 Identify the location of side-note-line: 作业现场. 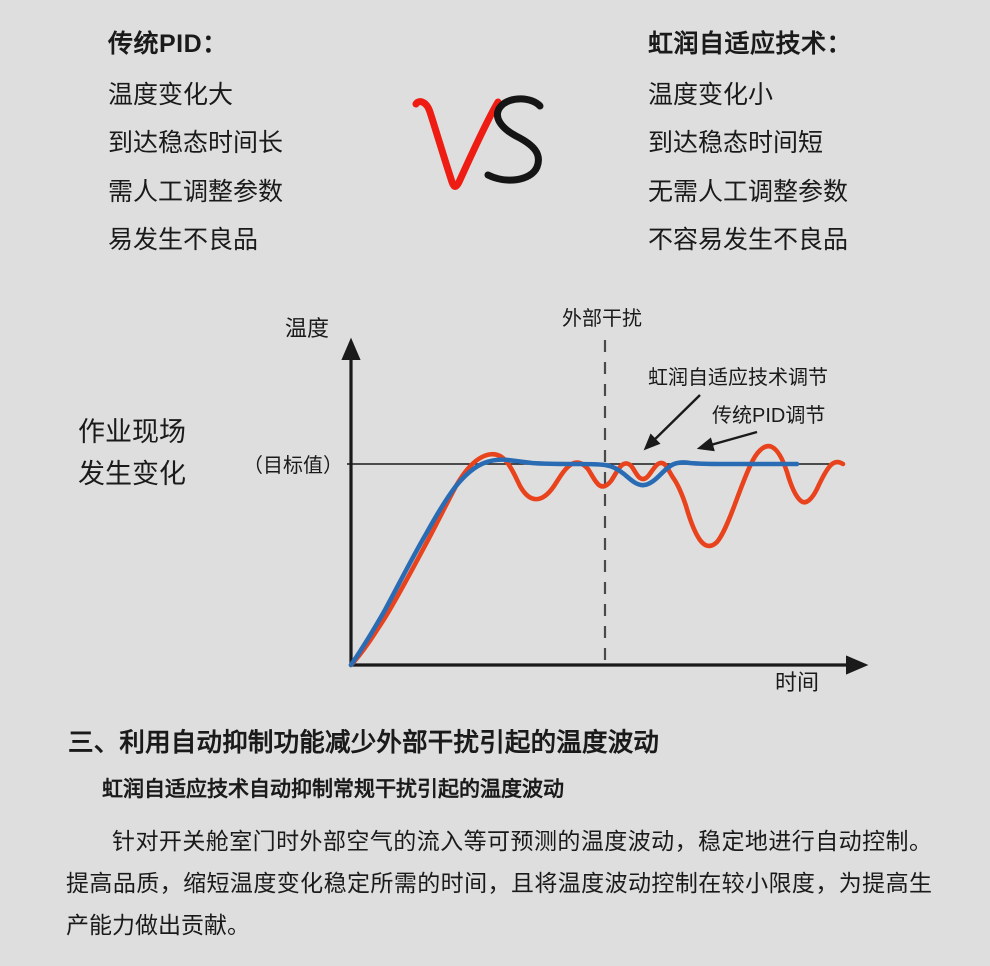
(132, 432).